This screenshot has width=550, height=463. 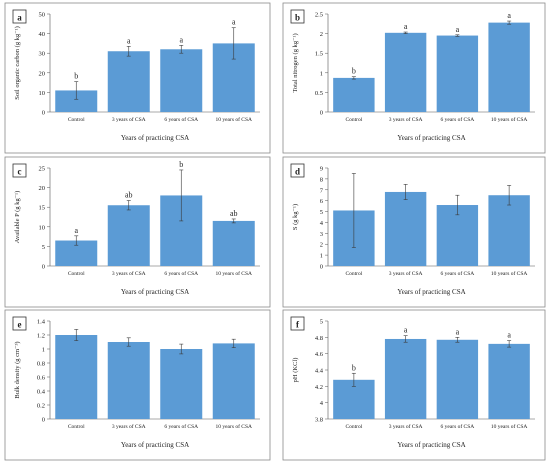 What do you see at coordinates (295, 370) in the screenshot?
I see `y-axis-label: pH (KCl)` at bounding box center [295, 370].